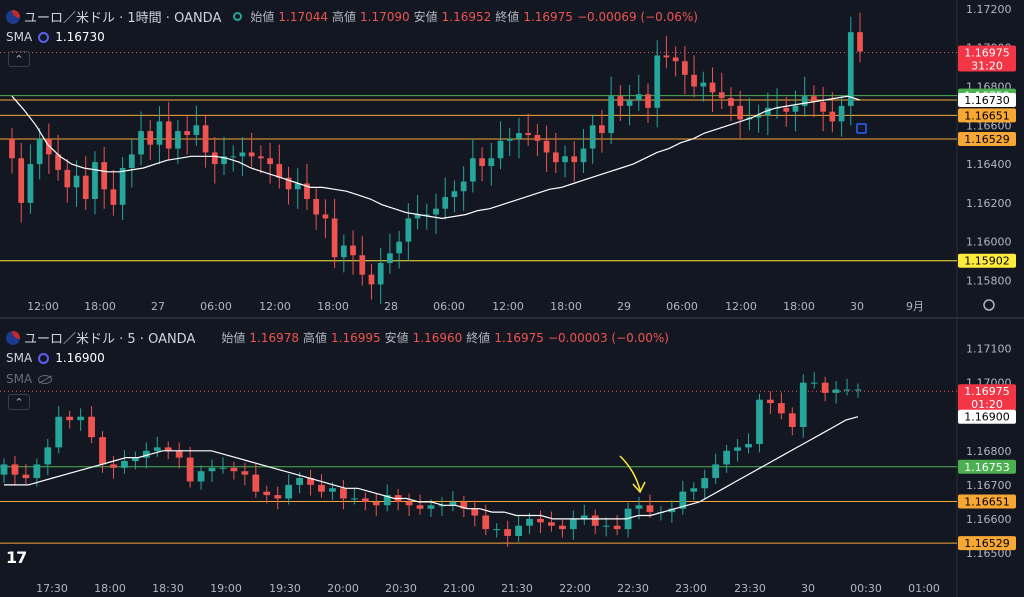 Image resolution: width=1024 pixels, height=597 pixels. I want to click on high-value: 1.17090, so click(385, 16).